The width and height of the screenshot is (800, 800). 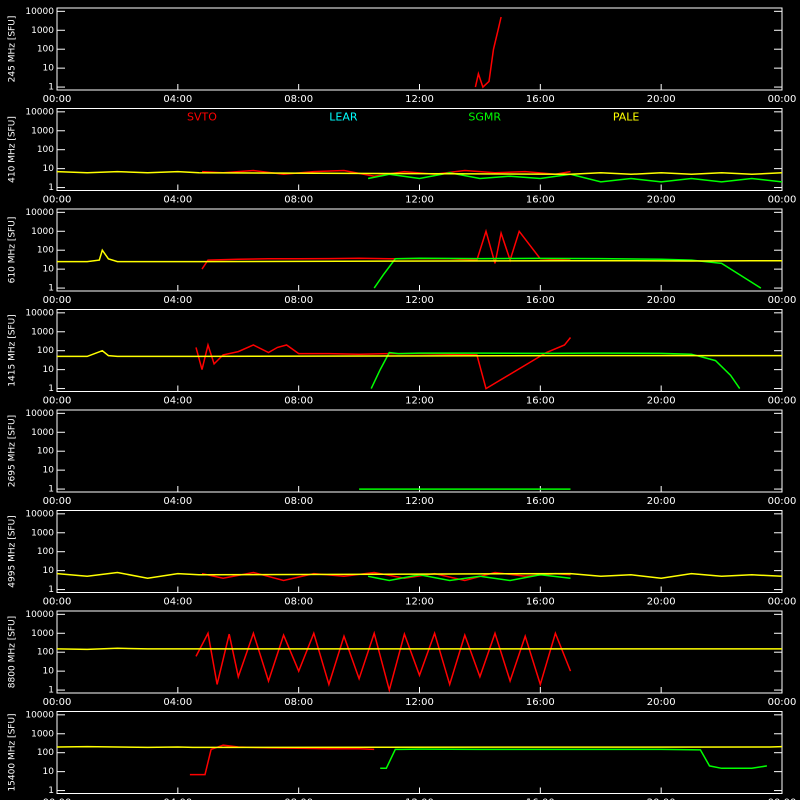 I want to click on legend-entry: SVTO, so click(x=202, y=117).